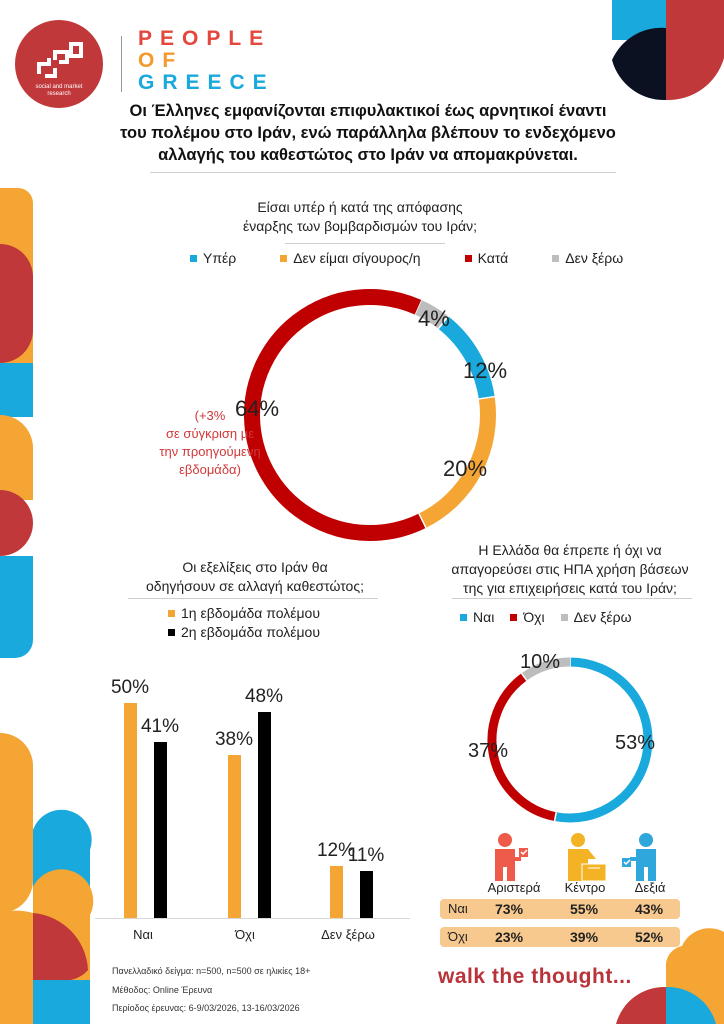 This screenshot has height=1024, width=724. What do you see at coordinates (639, 64) in the screenshot?
I see `deco-dark-half` at bounding box center [639, 64].